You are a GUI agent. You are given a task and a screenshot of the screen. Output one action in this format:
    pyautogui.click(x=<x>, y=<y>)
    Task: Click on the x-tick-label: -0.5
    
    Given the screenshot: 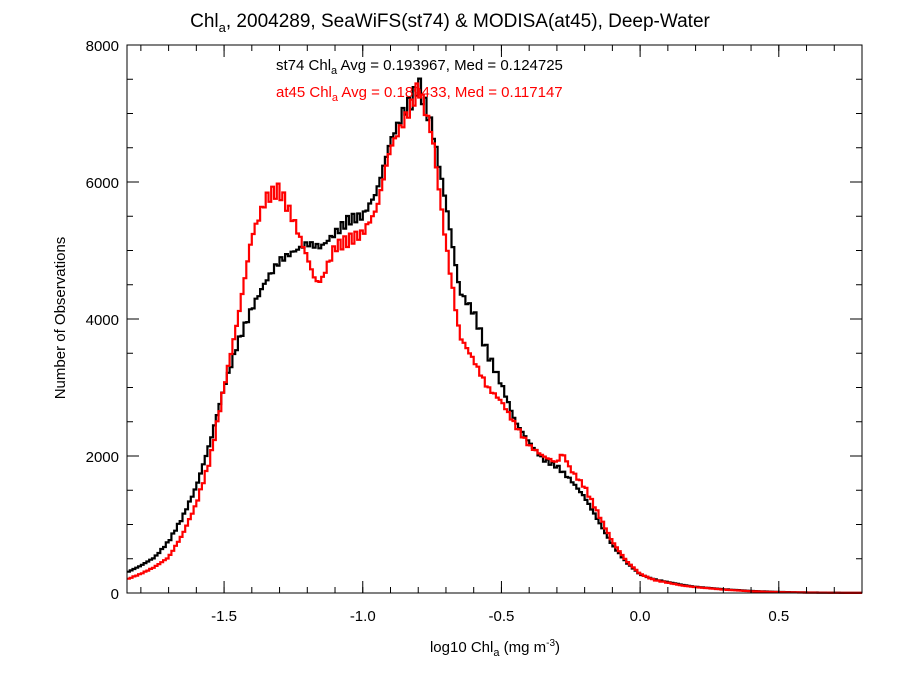 What is the action you would take?
    pyautogui.click(x=502, y=616)
    